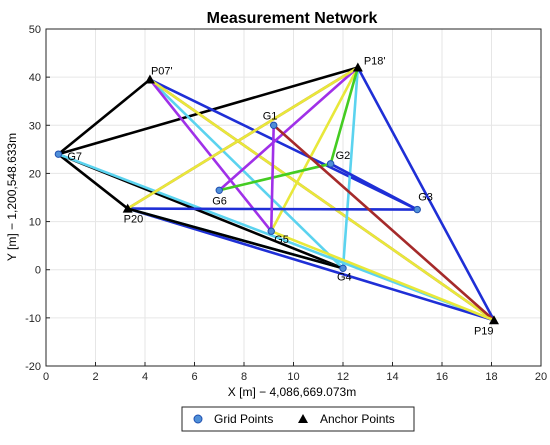 The image size is (550, 445). What do you see at coordinates (343, 377) in the screenshot?
I see `x-tick-label: 12` at bounding box center [343, 377].